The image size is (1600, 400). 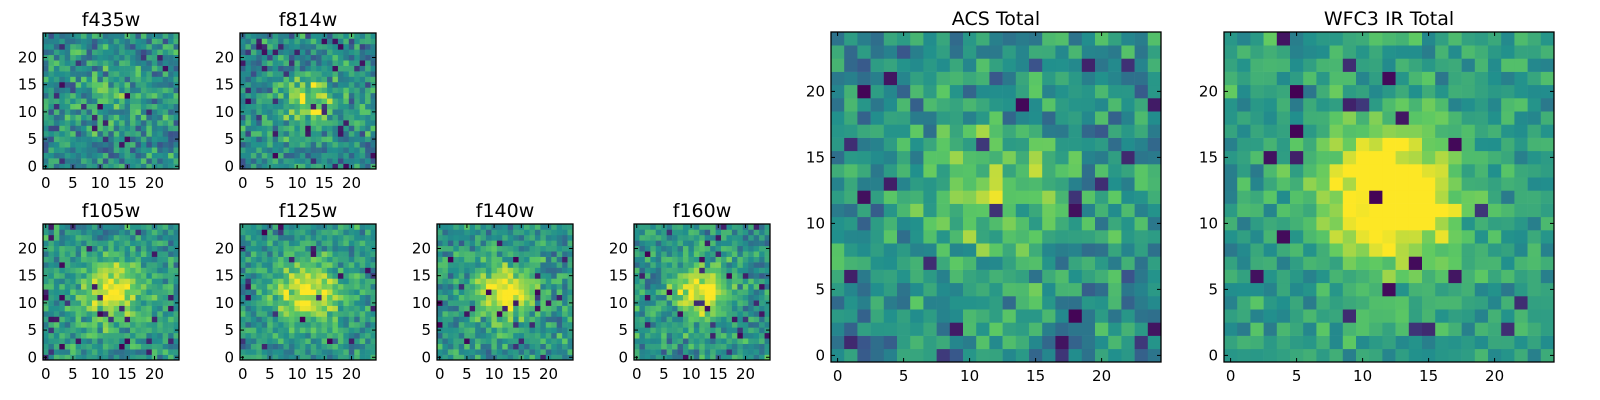 I want to click on x-tick-label: 10, so click(x=494, y=374).